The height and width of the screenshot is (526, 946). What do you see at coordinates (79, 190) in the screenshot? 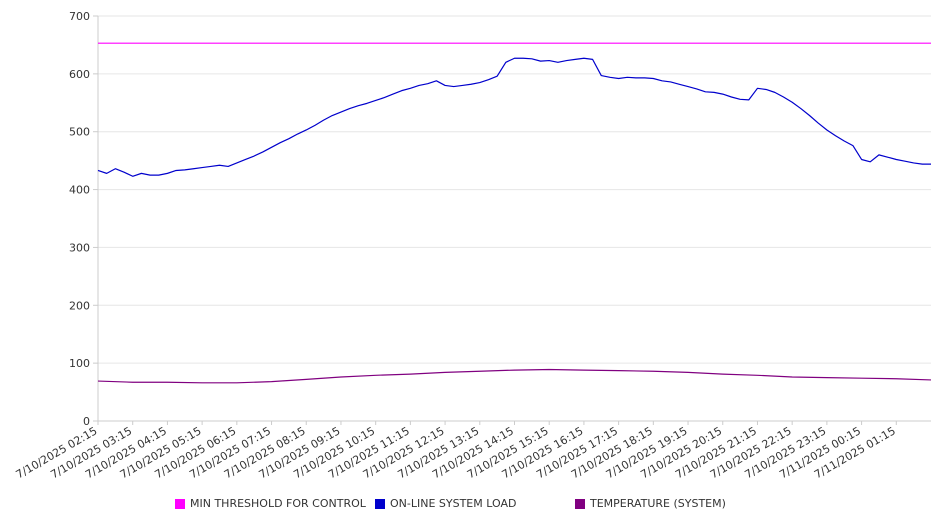
I see `y-tick-label: 400` at bounding box center [79, 190].